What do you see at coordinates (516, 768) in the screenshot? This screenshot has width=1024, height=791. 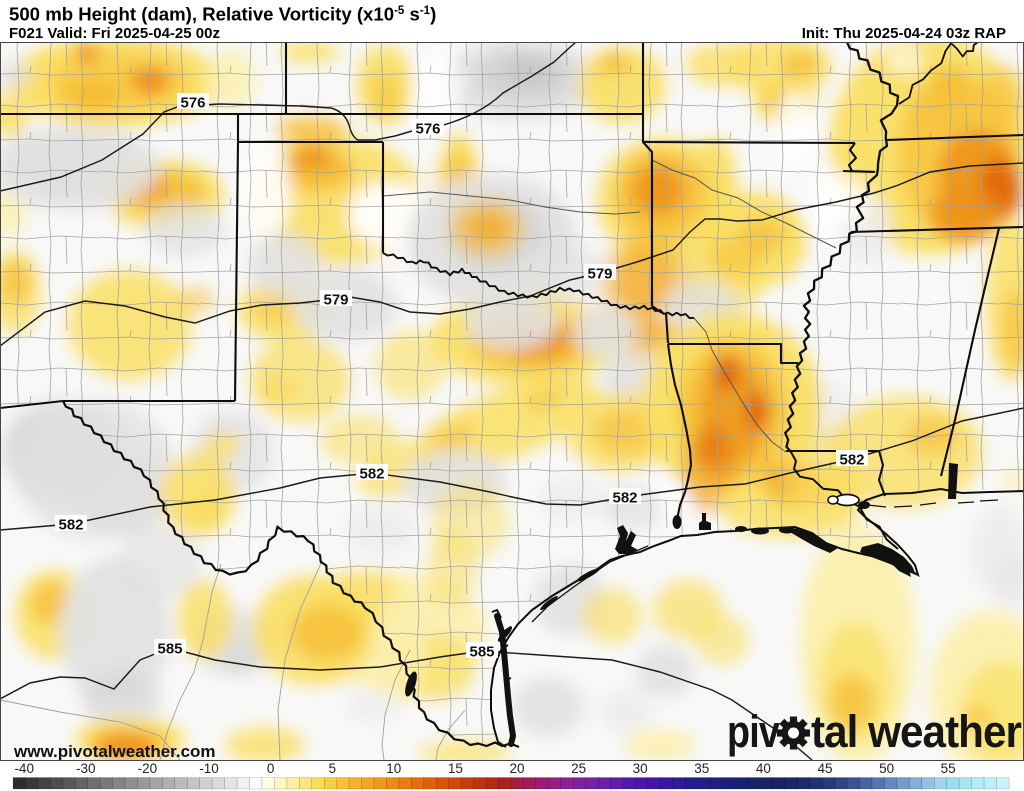 I see `svg-text: 20` at bounding box center [516, 768].